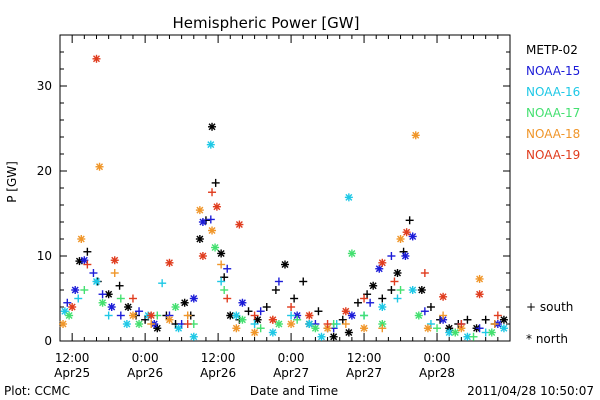 Image resolution: width=600 pixels, height=400 pixels. Describe the element at coordinates (12, 182) in the screenshot. I see `y-axis-label: P [GW]` at that location.